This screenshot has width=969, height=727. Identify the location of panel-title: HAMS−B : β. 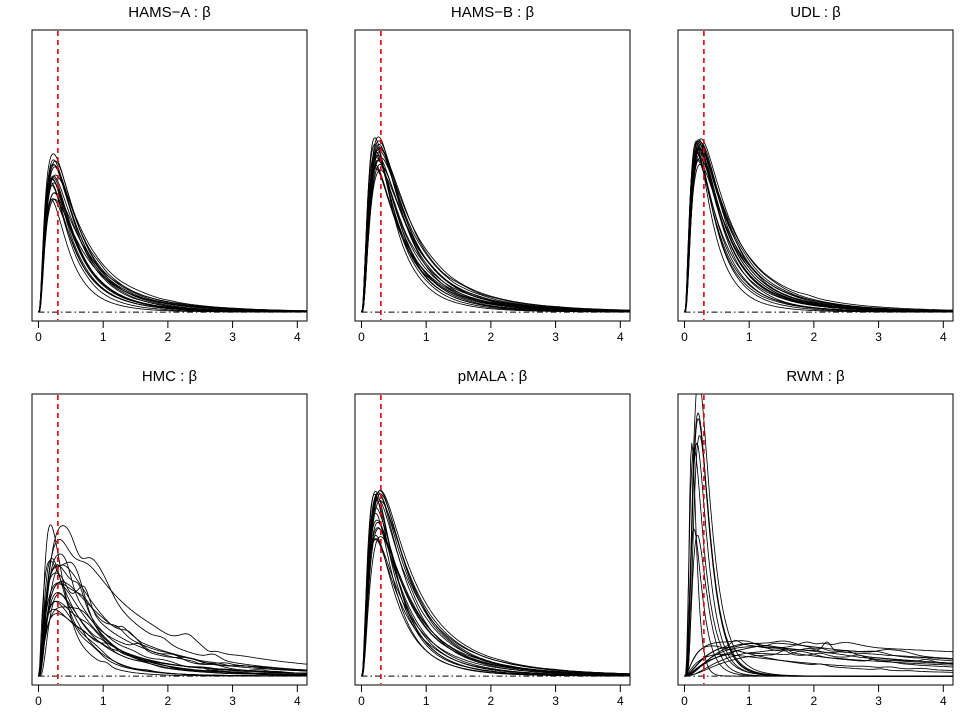
(493, 12).